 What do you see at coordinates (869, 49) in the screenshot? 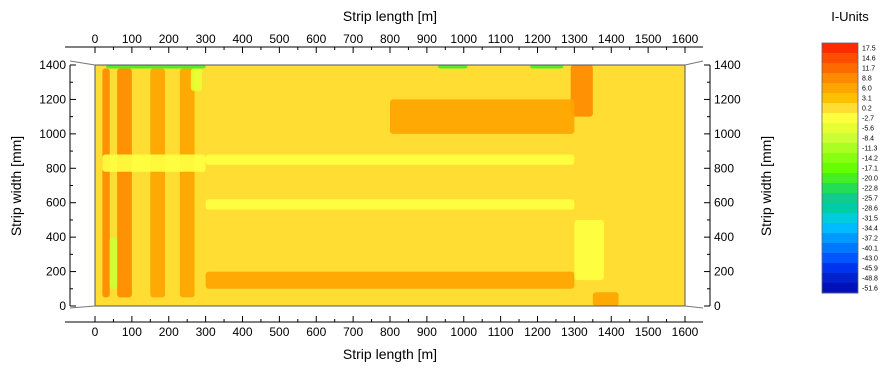
I see `colorbar-label-0: 17.5` at bounding box center [869, 49].